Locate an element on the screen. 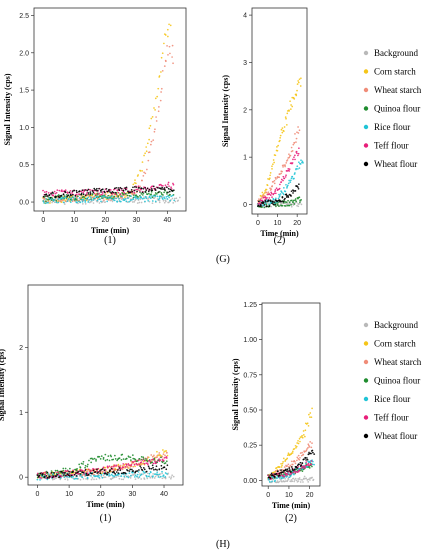  series-wheat-starch is located at coordinates (278, 165).